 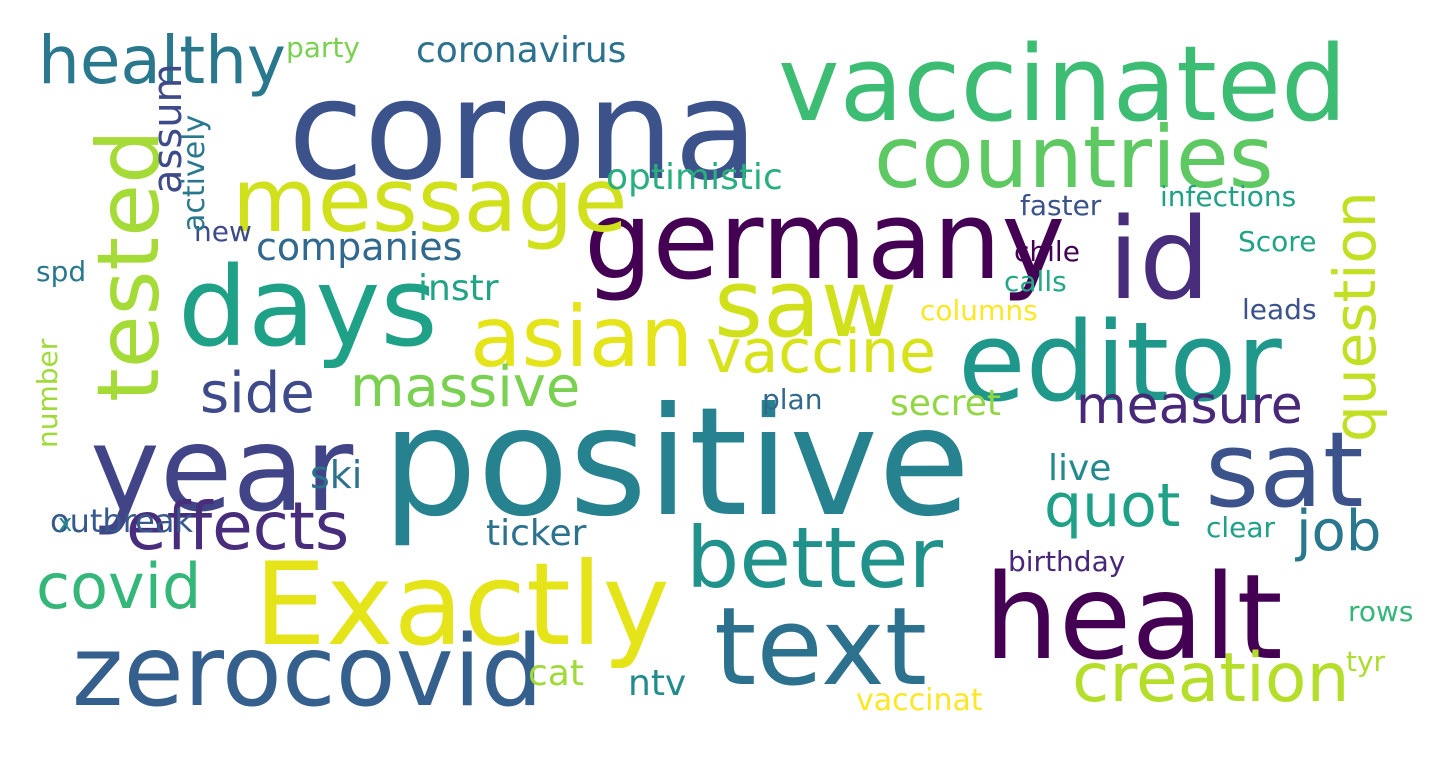 What do you see at coordinates (1062, 84) in the screenshot?
I see `word: vaccinated` at bounding box center [1062, 84].